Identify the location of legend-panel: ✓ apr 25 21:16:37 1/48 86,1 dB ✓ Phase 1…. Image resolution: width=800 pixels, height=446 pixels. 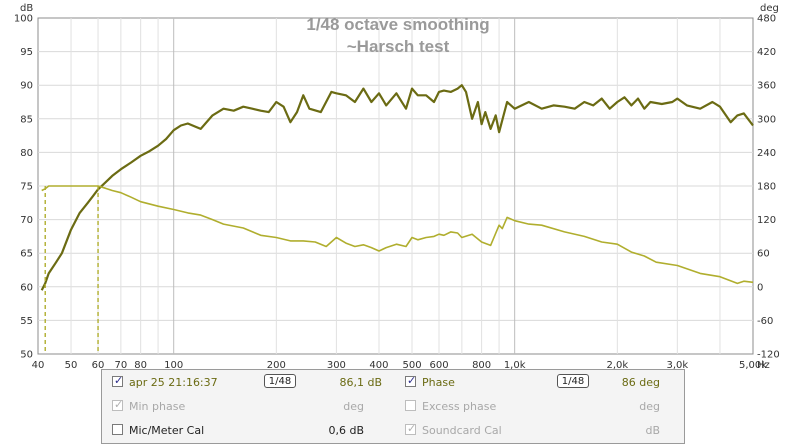
(393, 406).